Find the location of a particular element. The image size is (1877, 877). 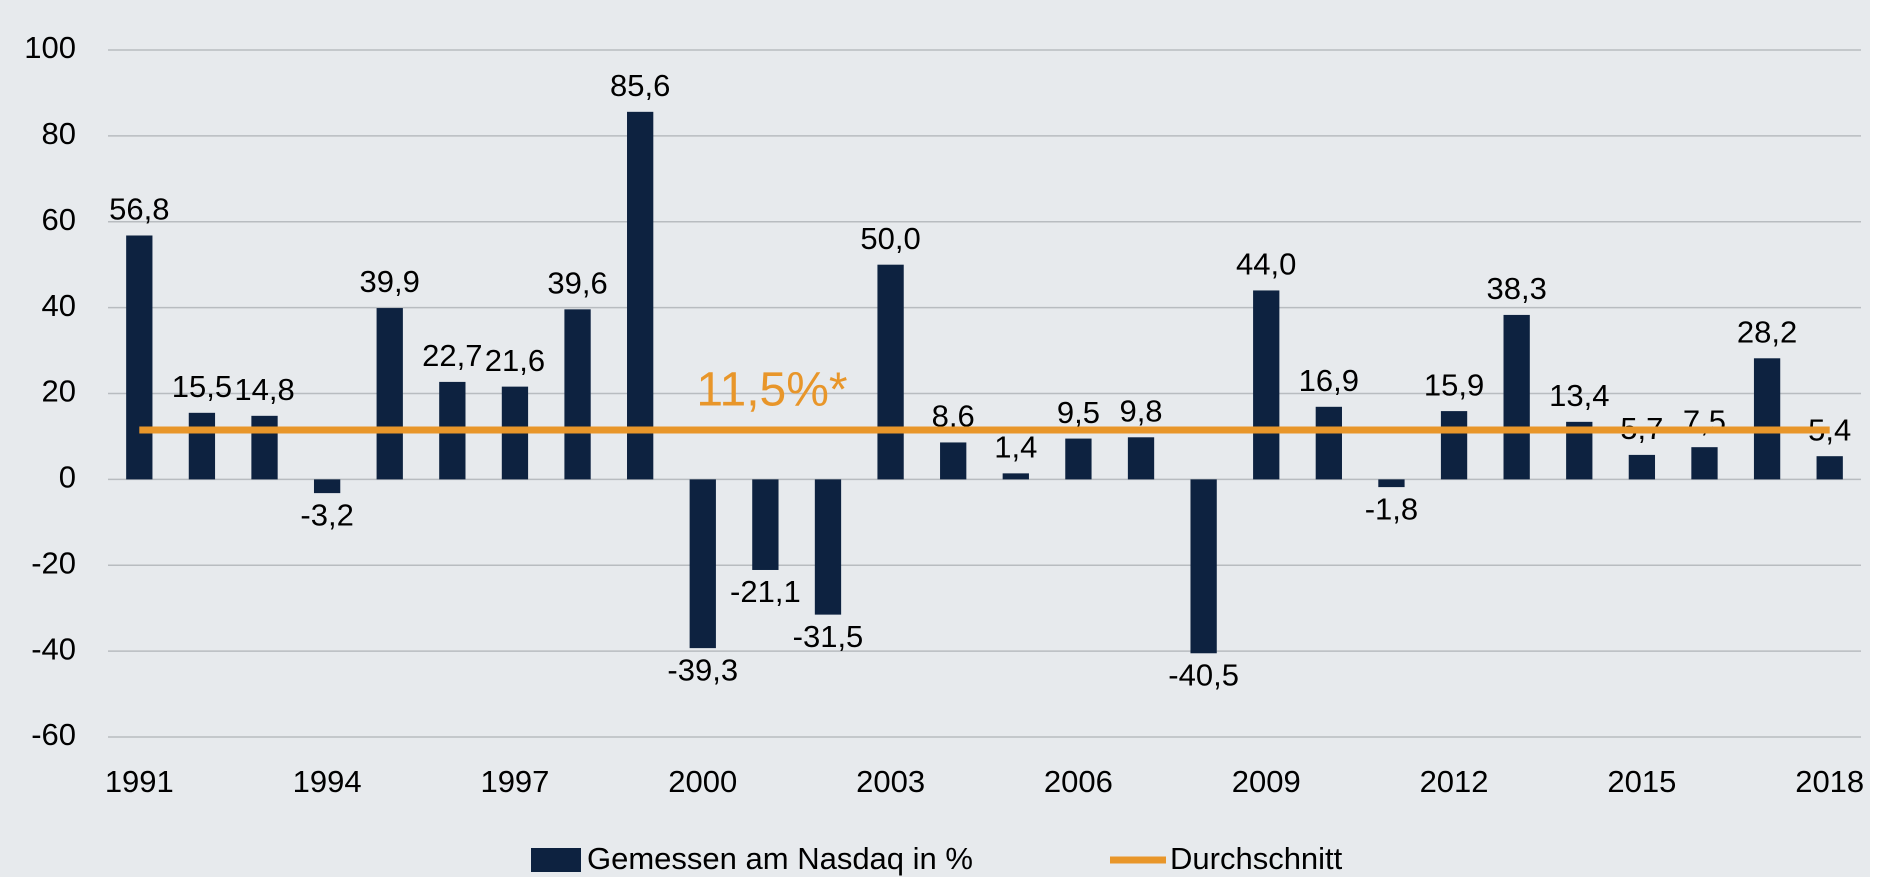

y-tick-label: 20 is located at coordinates (59, 391).